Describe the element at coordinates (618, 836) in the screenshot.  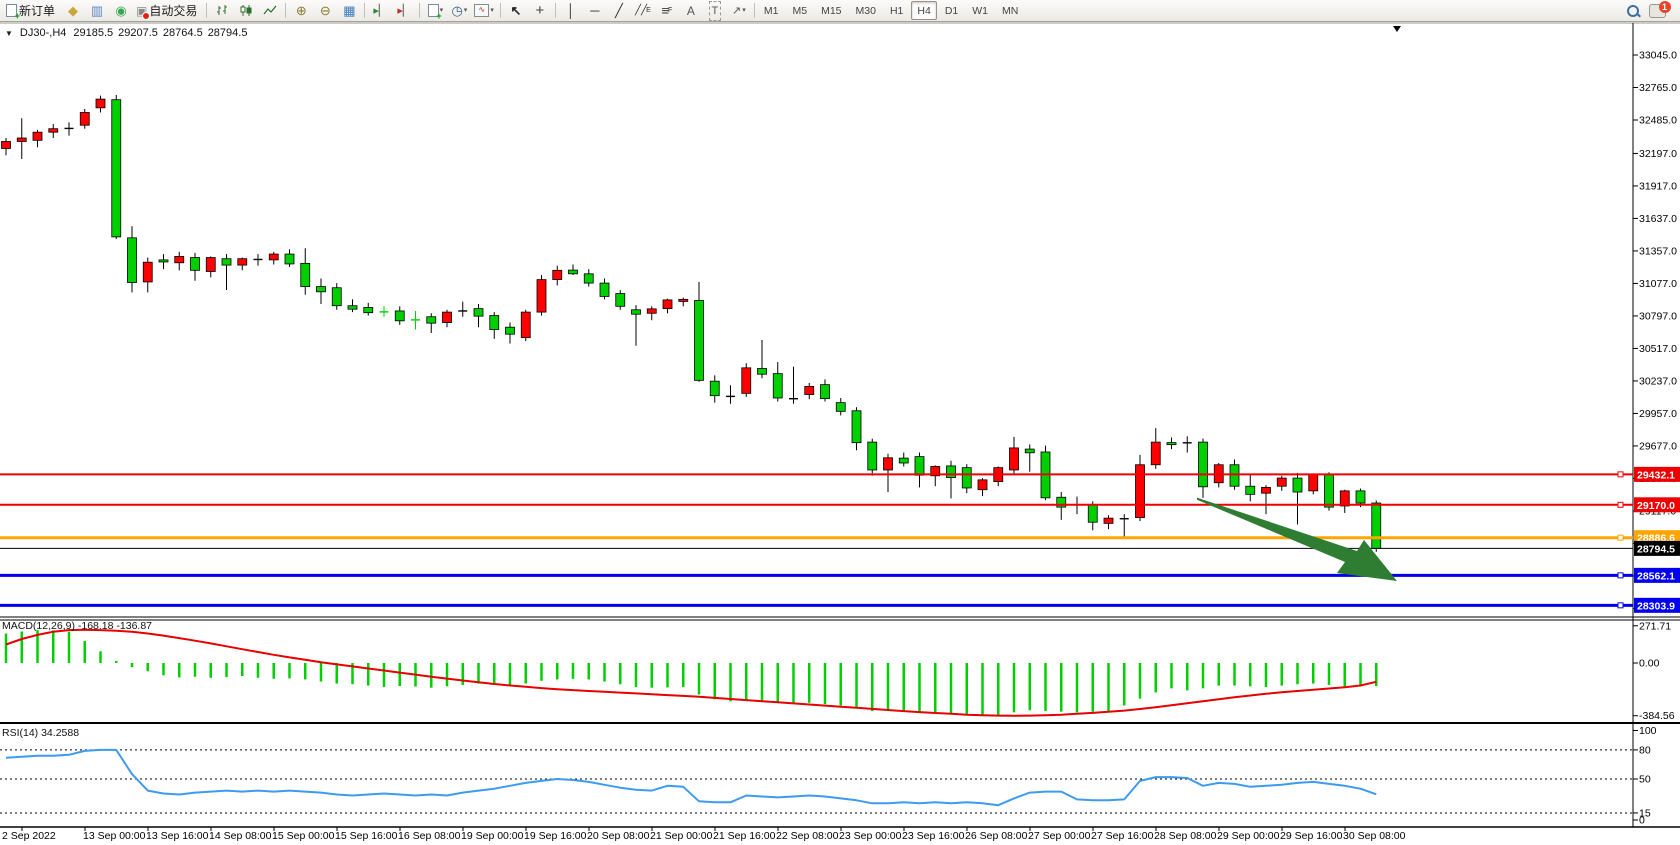
I see `time-label: 20 Sep 08:00` at that location.